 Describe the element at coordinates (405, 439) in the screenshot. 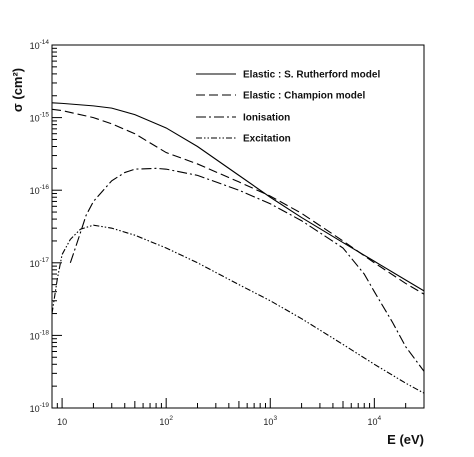

I see `x-axis-title: E (eV)` at that location.